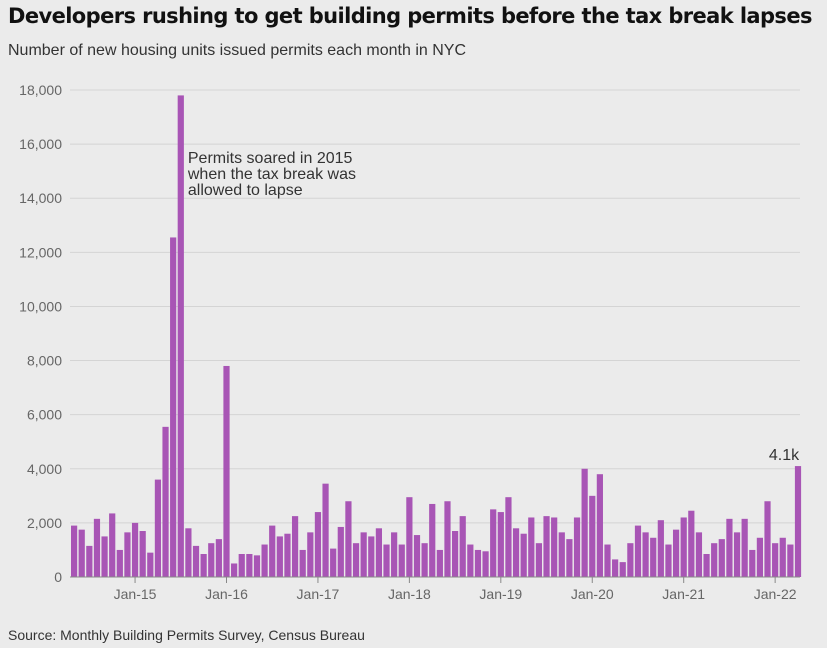 The height and width of the screenshot is (648, 827). I want to click on x-tick-label: Jan-16, so click(226, 594).